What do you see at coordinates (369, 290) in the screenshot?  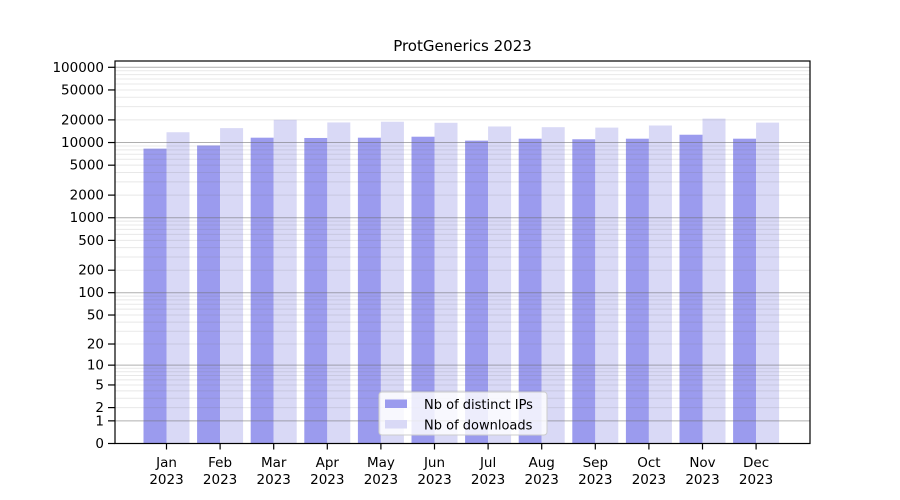 I see `bar-distinct-ips-may` at bounding box center [369, 290].